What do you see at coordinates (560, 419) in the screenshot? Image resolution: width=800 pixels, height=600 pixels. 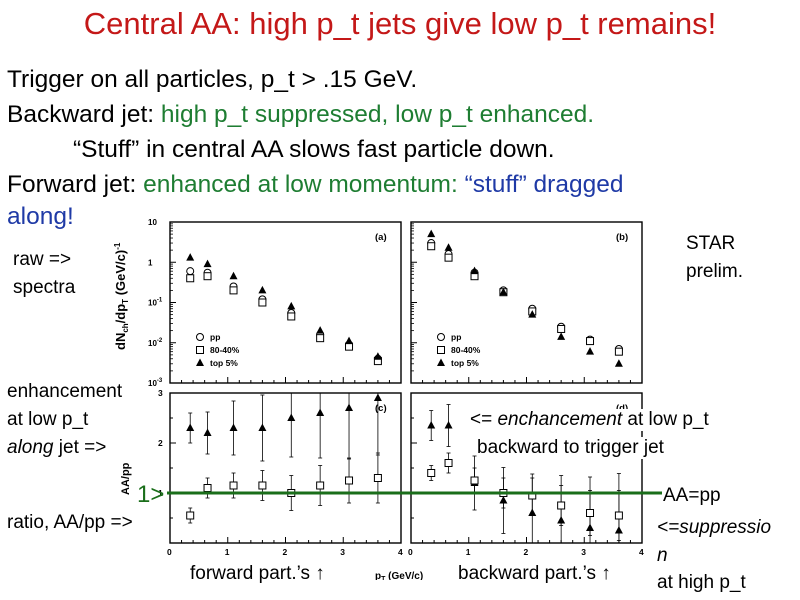 I see `right-enh-italic: enchancement` at bounding box center [560, 419].